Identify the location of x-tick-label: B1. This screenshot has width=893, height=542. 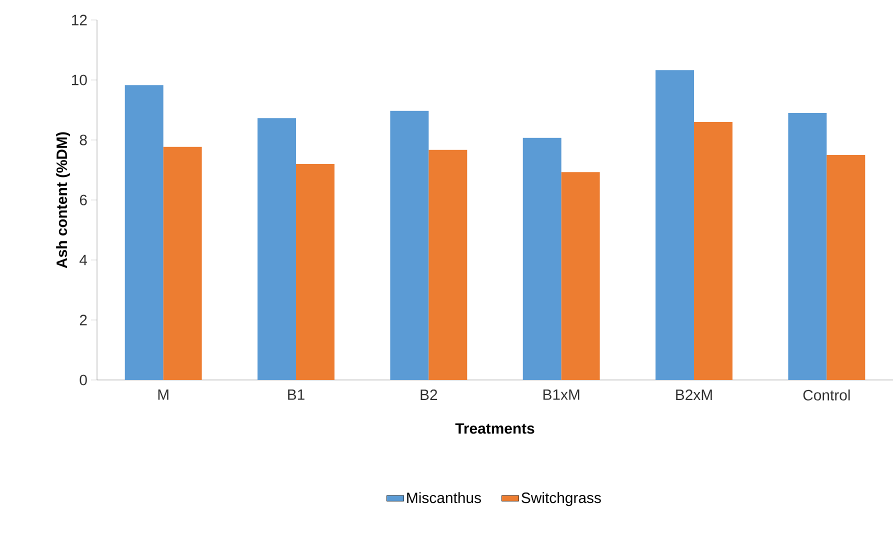
(296, 395).